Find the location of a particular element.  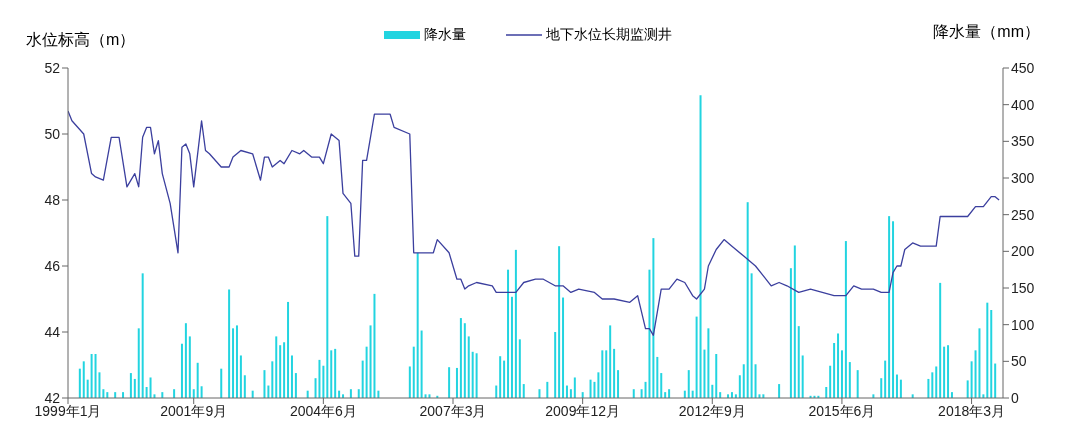

legend-label: 地下水位长期监测井 is located at coordinates (609, 35).